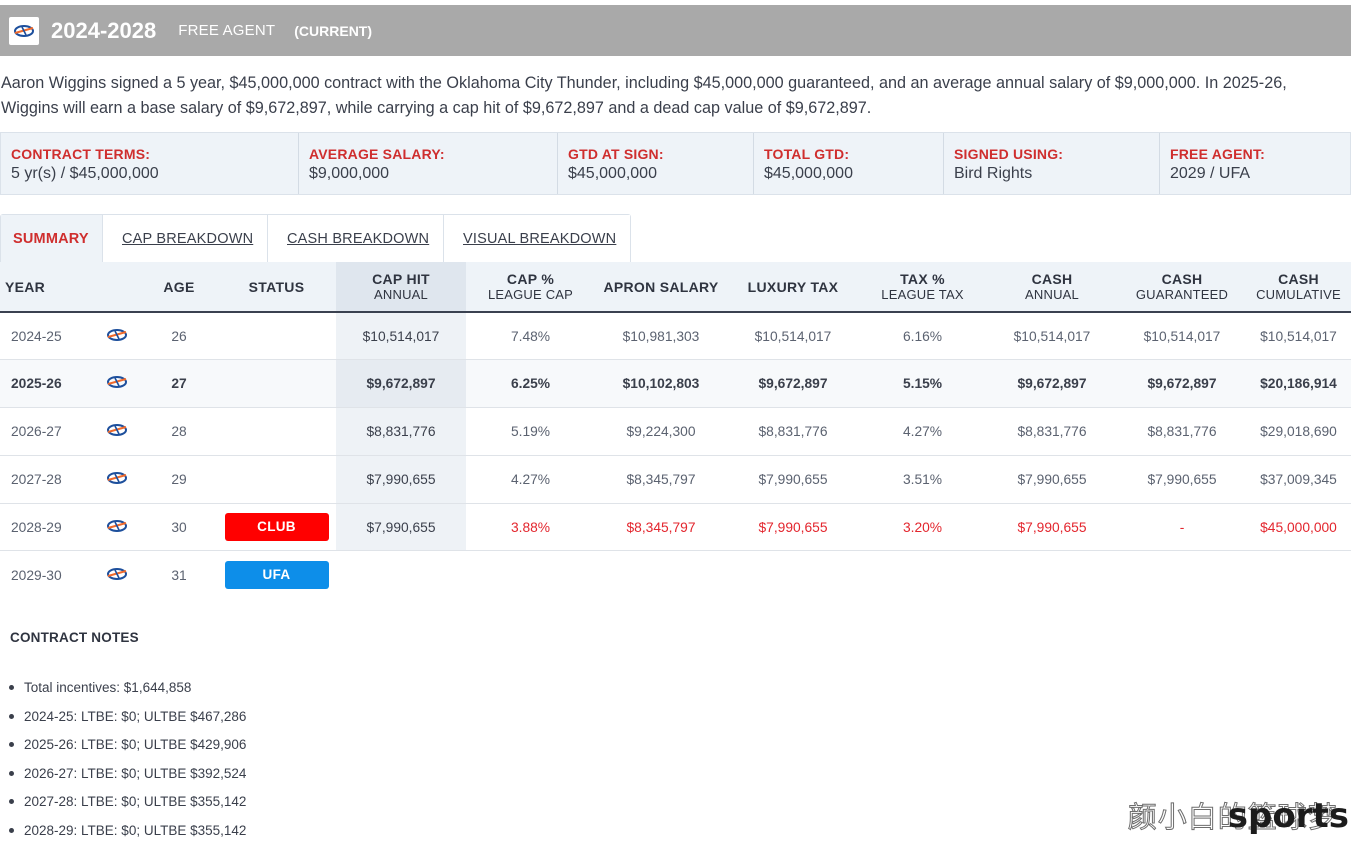 Image resolution: width=1363 pixels, height=852 pixels. Describe the element at coordinates (401, 479) in the screenshot. I see `cell-cap-hit: $7,990,655` at that location.